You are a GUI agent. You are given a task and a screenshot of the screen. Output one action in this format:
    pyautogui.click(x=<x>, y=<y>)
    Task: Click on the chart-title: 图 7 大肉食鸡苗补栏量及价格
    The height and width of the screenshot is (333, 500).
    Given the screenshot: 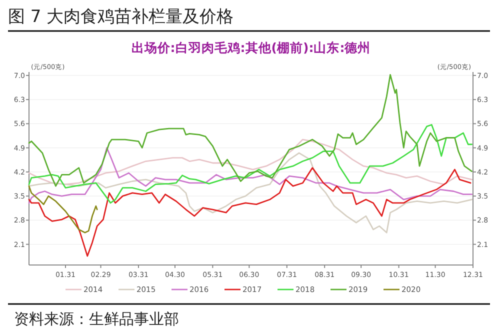 What is the action you would take?
    pyautogui.click(x=121, y=17)
    